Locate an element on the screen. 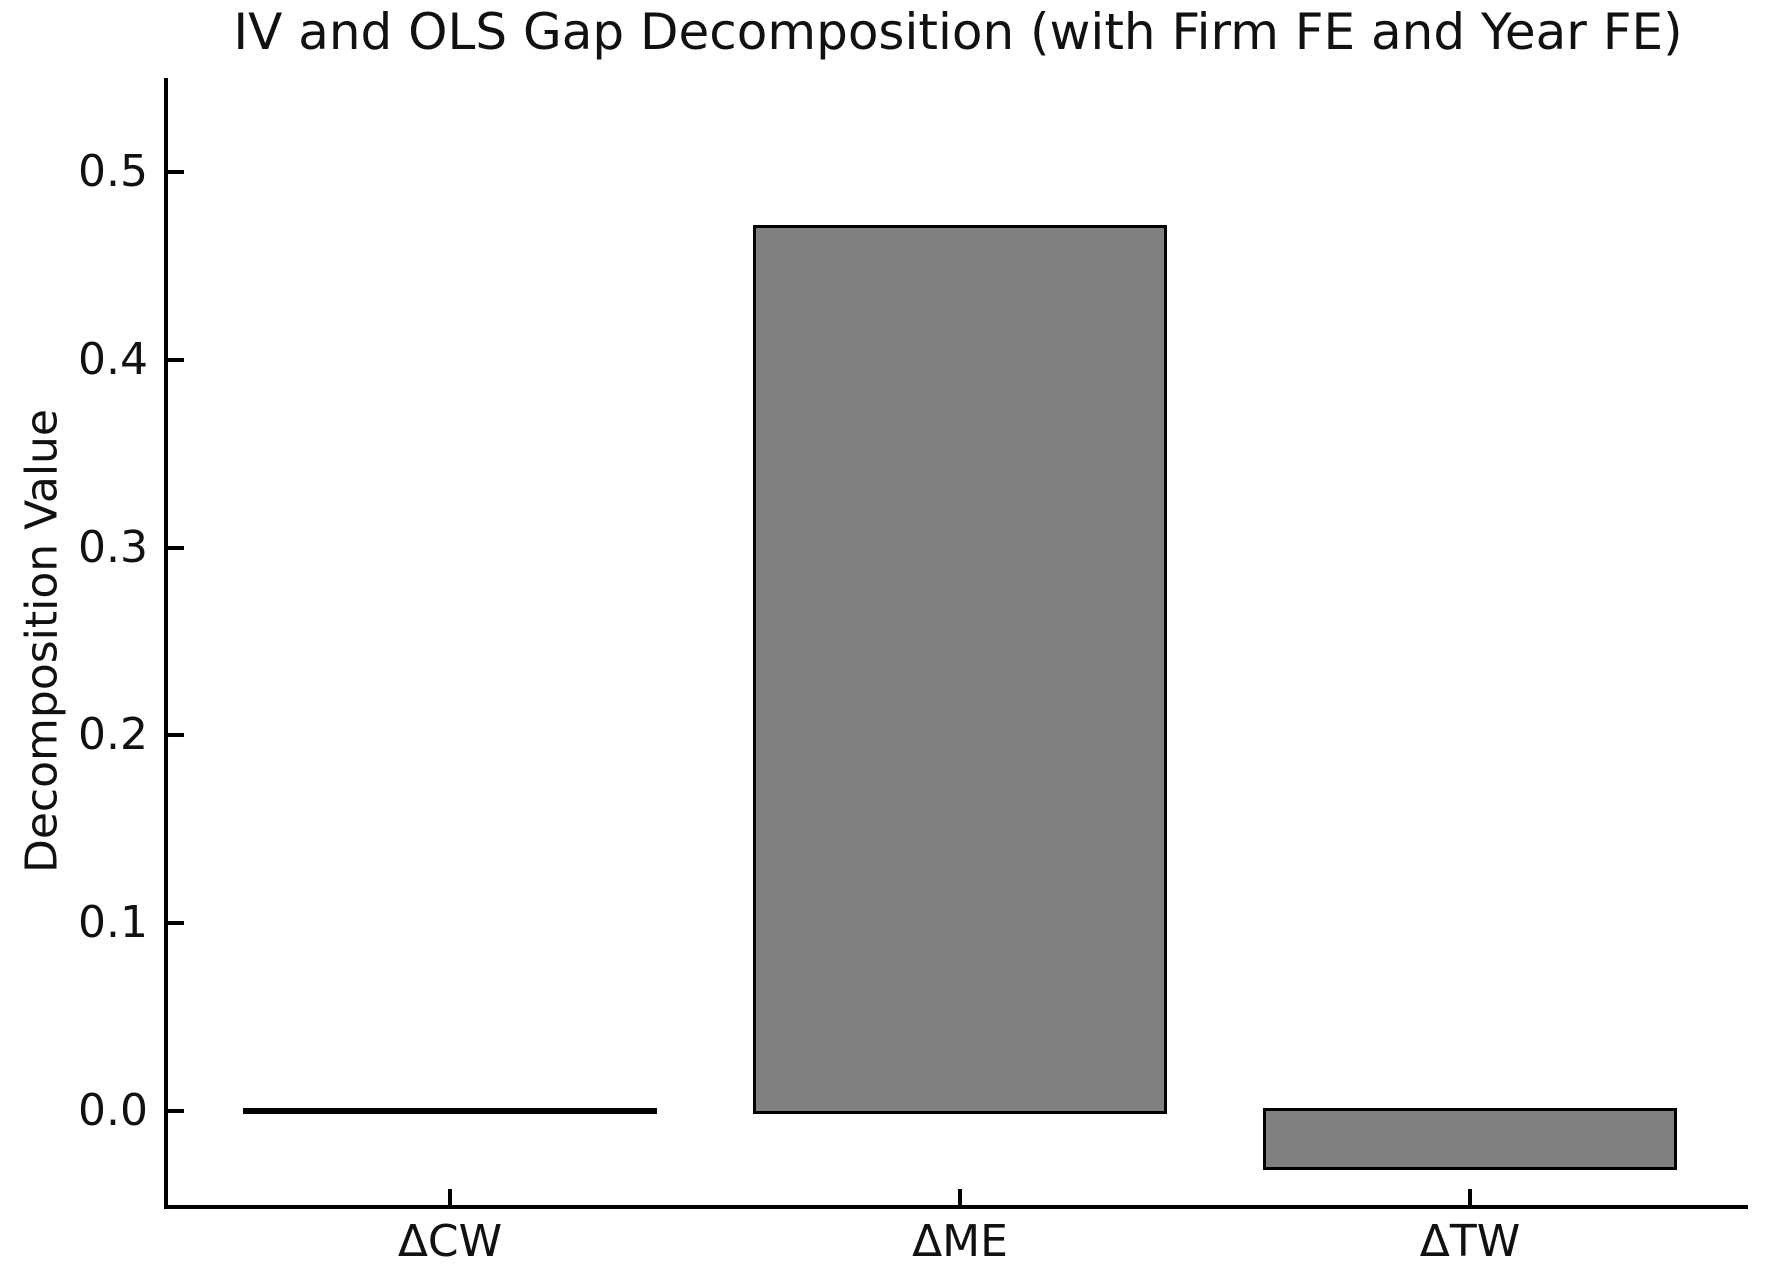  bar-ΔTW is located at coordinates (1470, 1139).